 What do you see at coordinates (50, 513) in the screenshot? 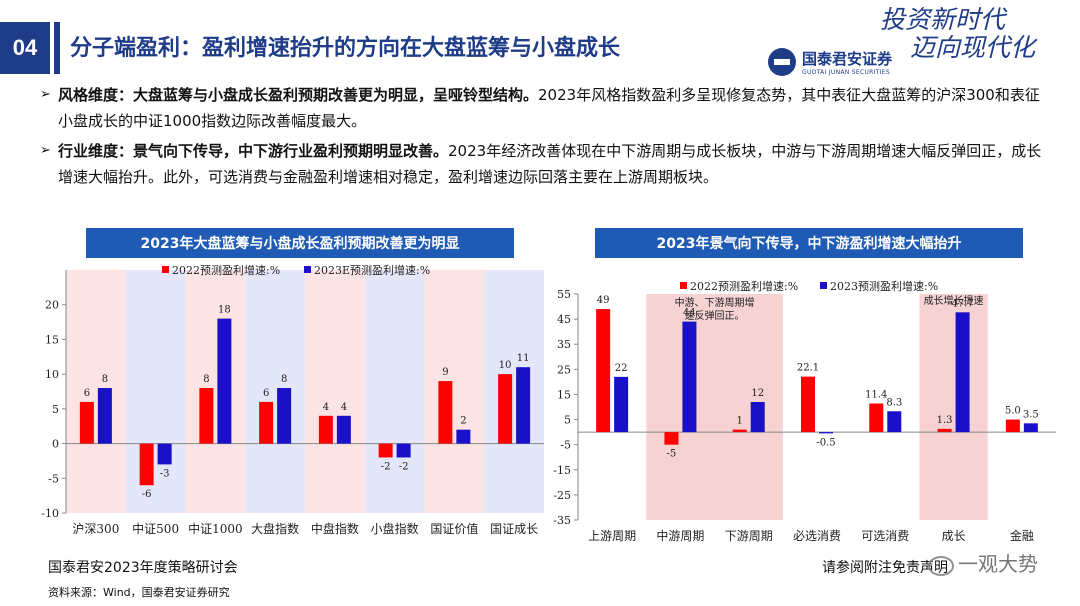
I see `y-tick-label: -10` at bounding box center [50, 513].